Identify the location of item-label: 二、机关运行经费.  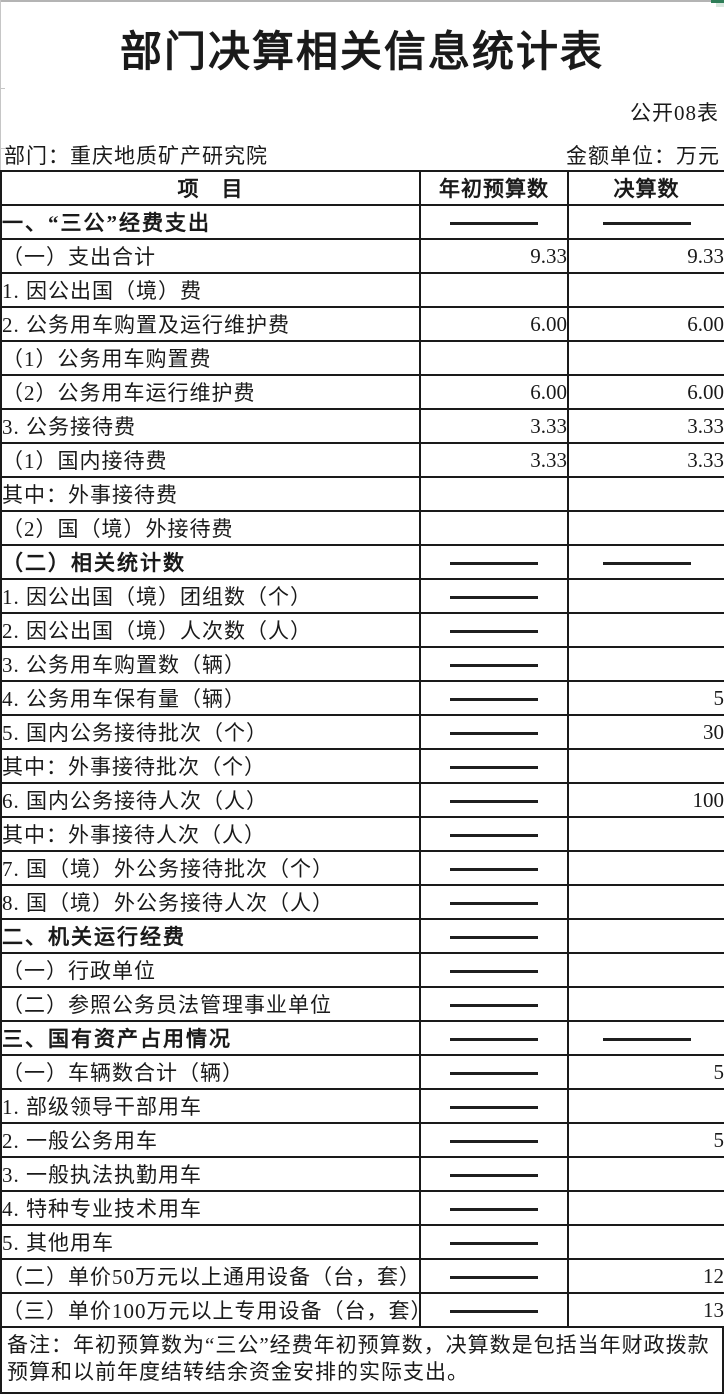
(210, 936).